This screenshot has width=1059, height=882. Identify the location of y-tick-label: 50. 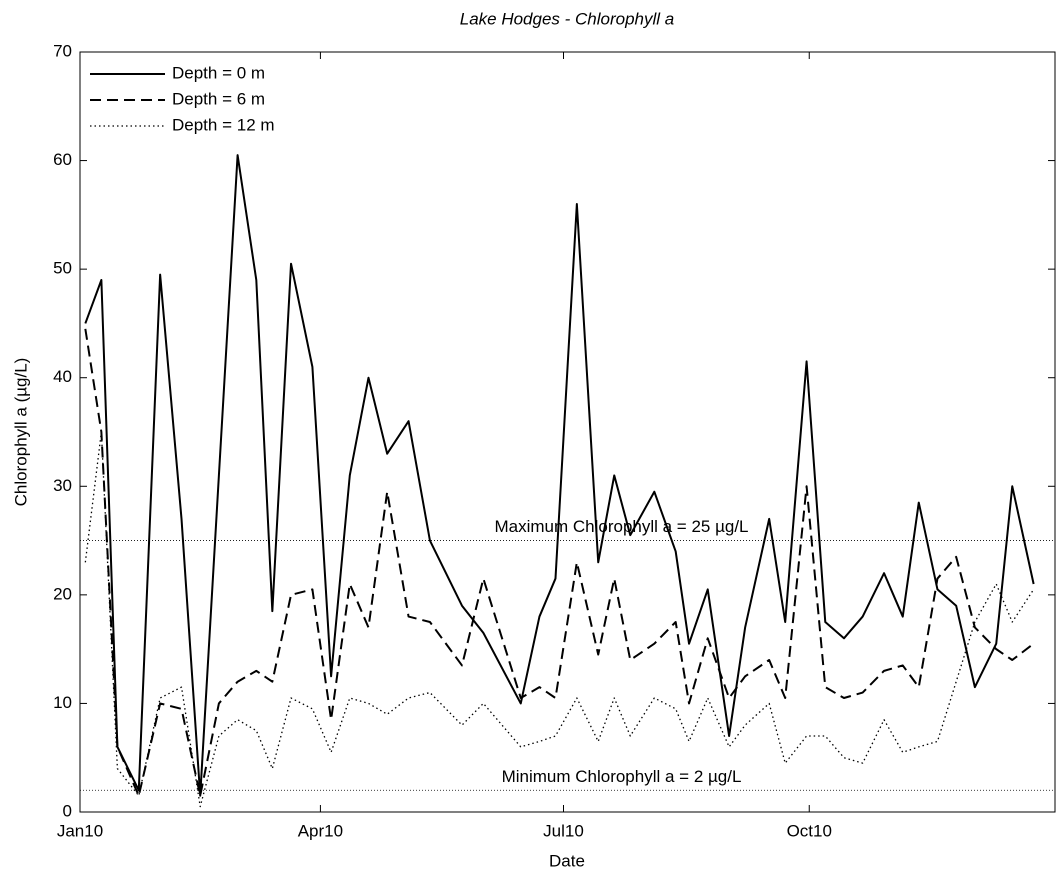
(62, 268).